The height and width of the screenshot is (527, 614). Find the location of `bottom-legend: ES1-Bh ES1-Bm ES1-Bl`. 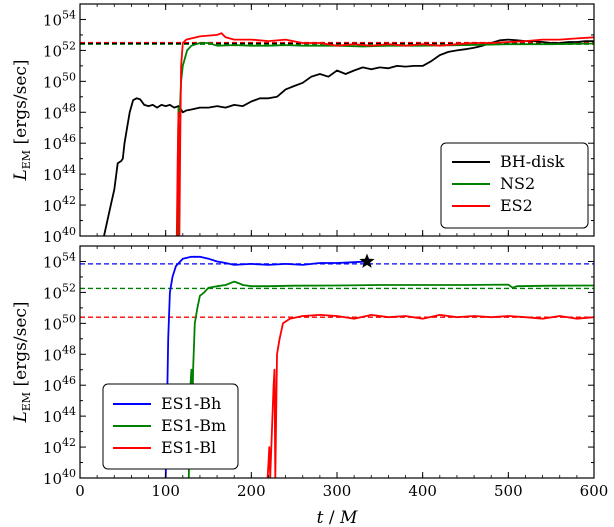

bottom-legend: ES1-Bh ES1-Bm ES1-Bl is located at coordinates (170, 426).